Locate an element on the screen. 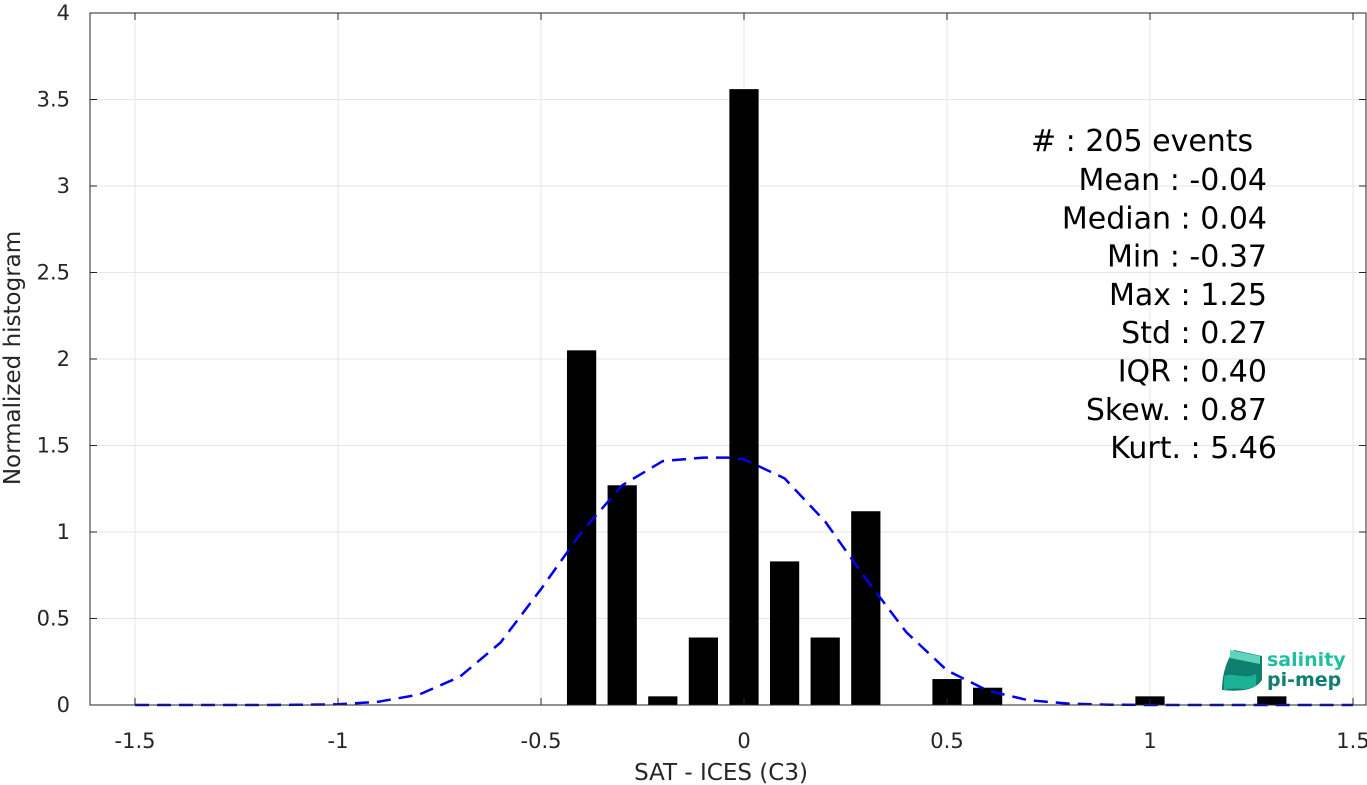 This screenshot has height=785, width=1367. x-tick-label: 1 is located at coordinates (1149, 741).